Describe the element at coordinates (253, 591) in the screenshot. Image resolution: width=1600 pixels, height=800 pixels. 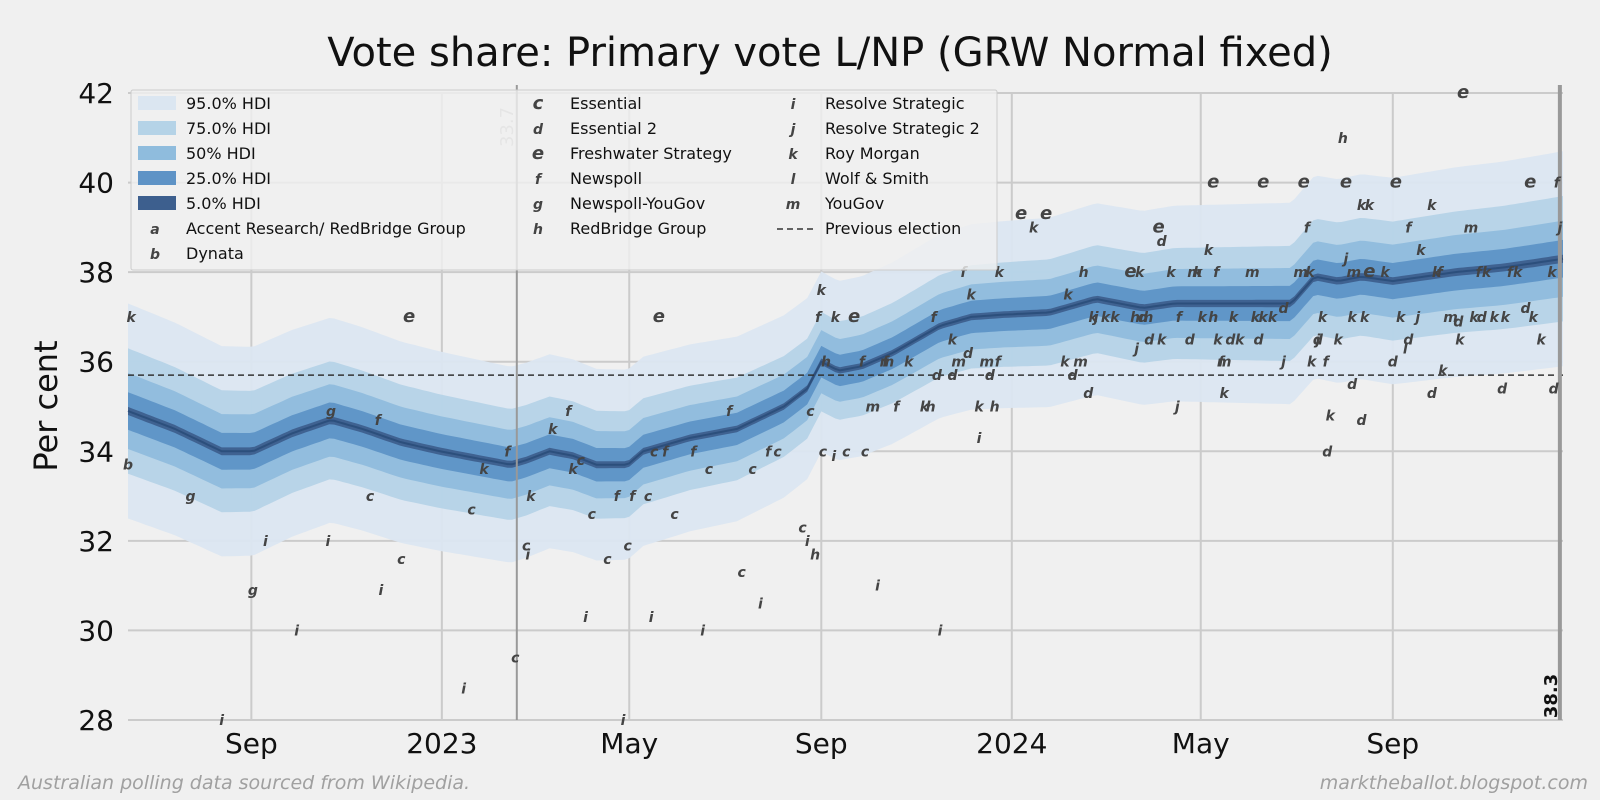
I see `poll-point-g: g` at that location.